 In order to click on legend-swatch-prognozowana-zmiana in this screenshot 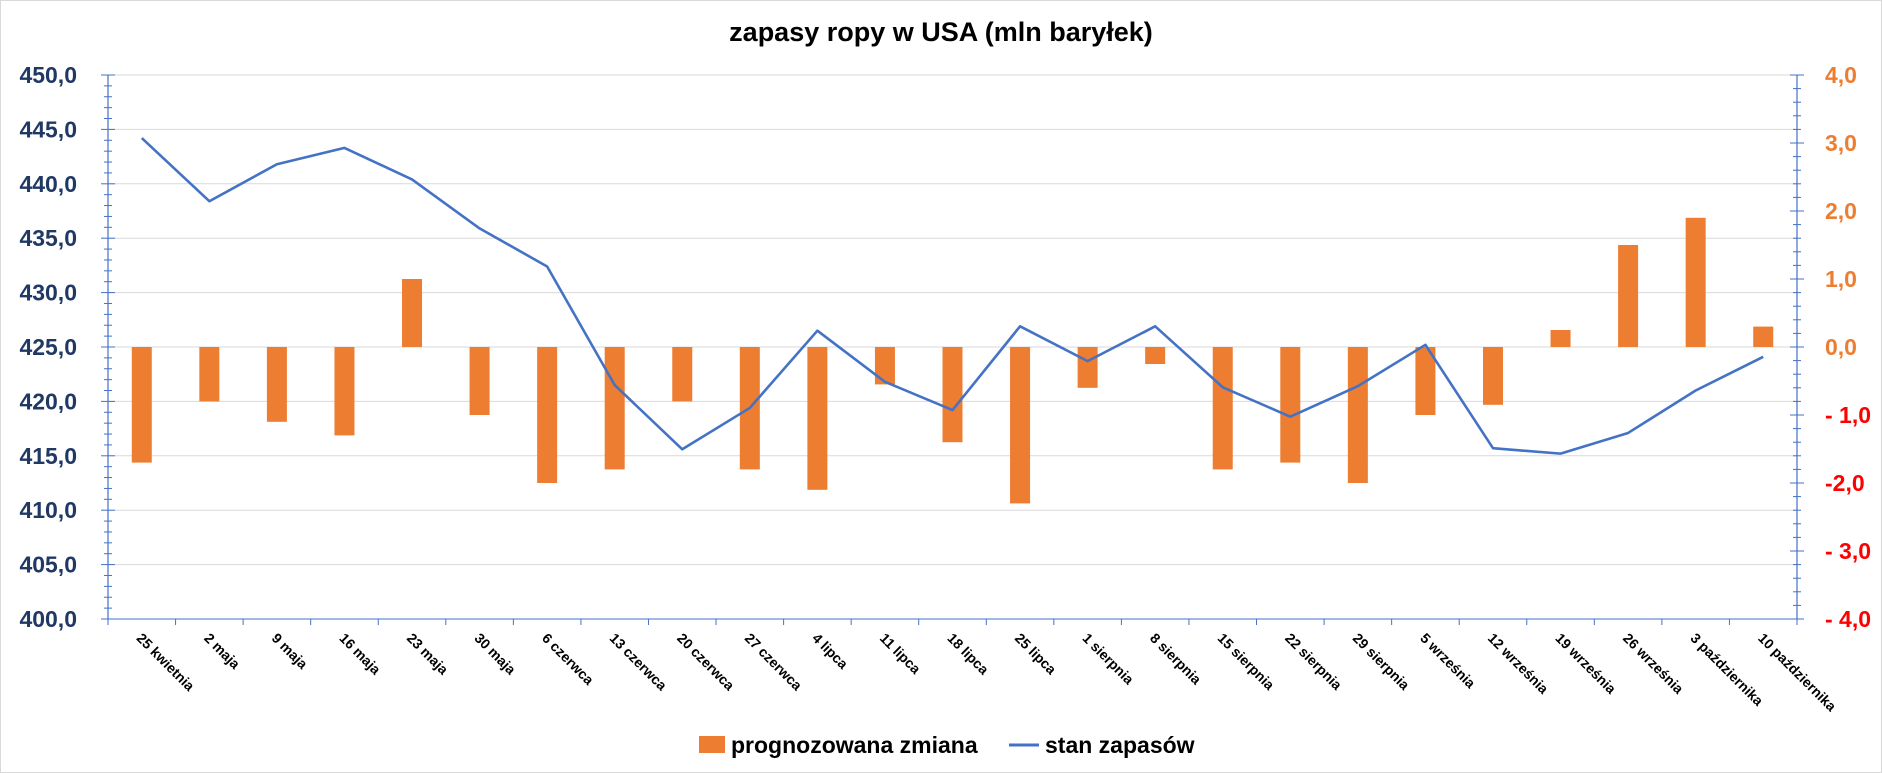, I will do `click(712, 744)`.